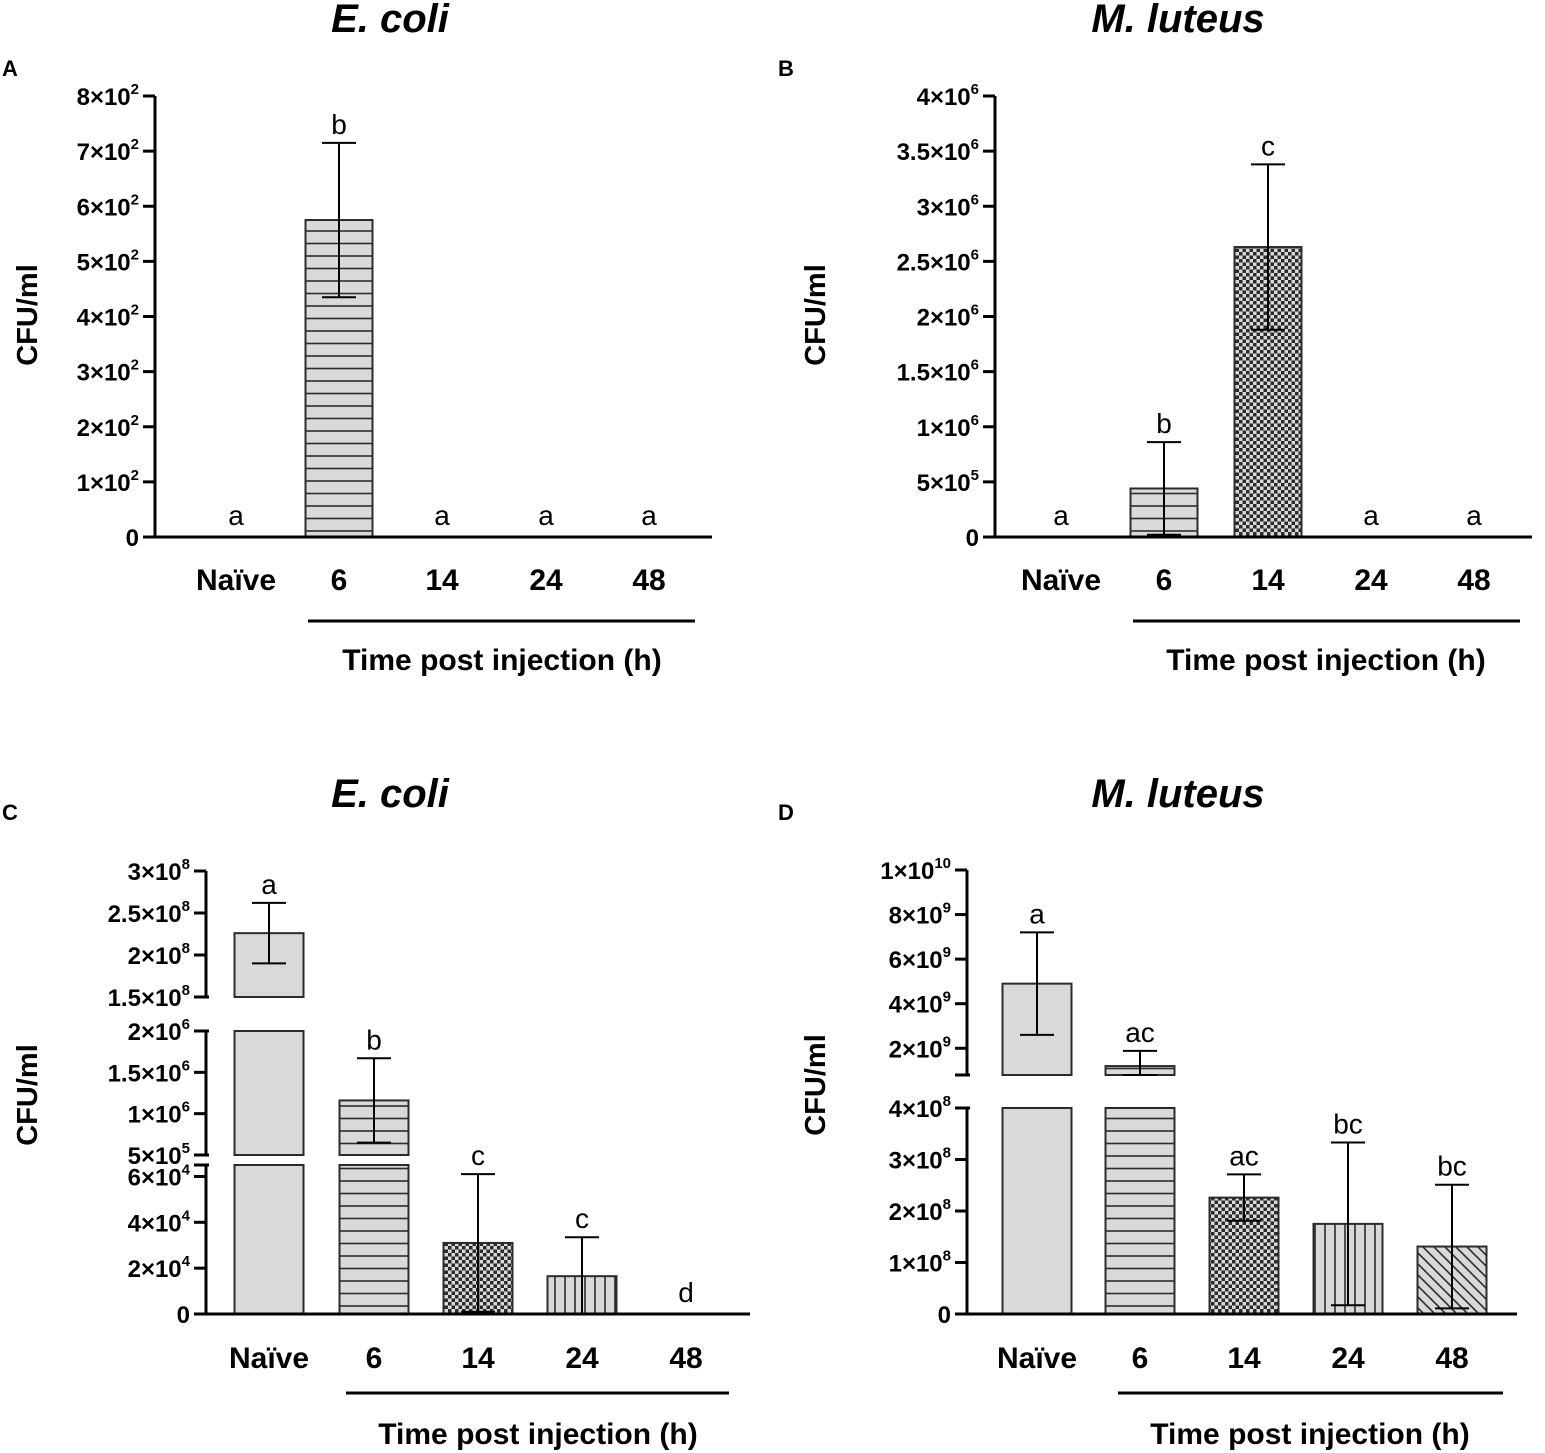 The image size is (1545, 1453). I want to click on panel-c-significance: a b c c d, so click(477, 1088).